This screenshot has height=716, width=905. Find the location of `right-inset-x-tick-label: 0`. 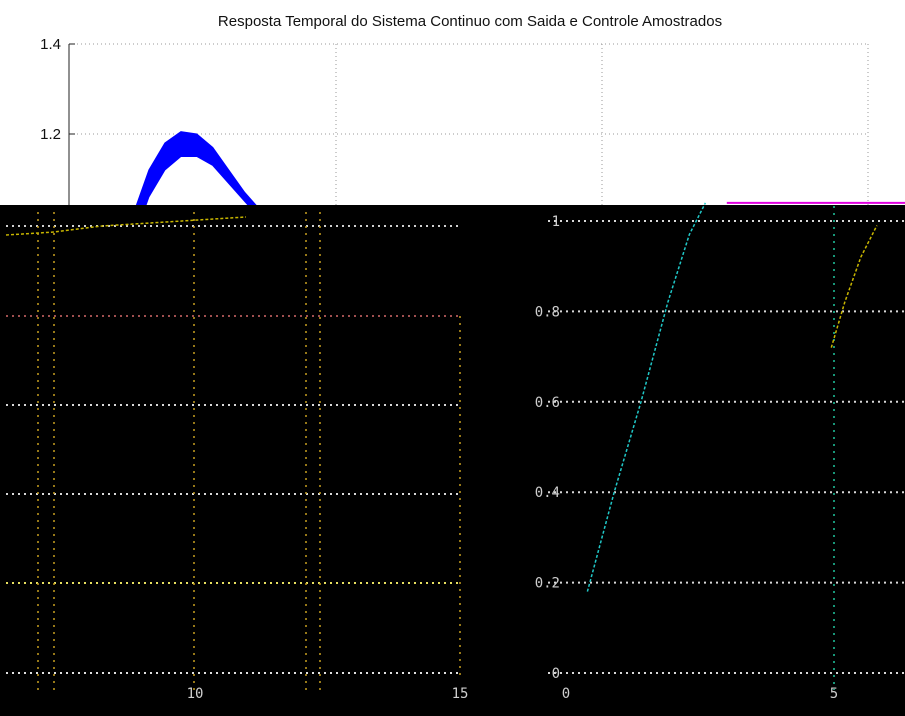

right-inset-x-tick-label: 0 is located at coordinates (566, 694).